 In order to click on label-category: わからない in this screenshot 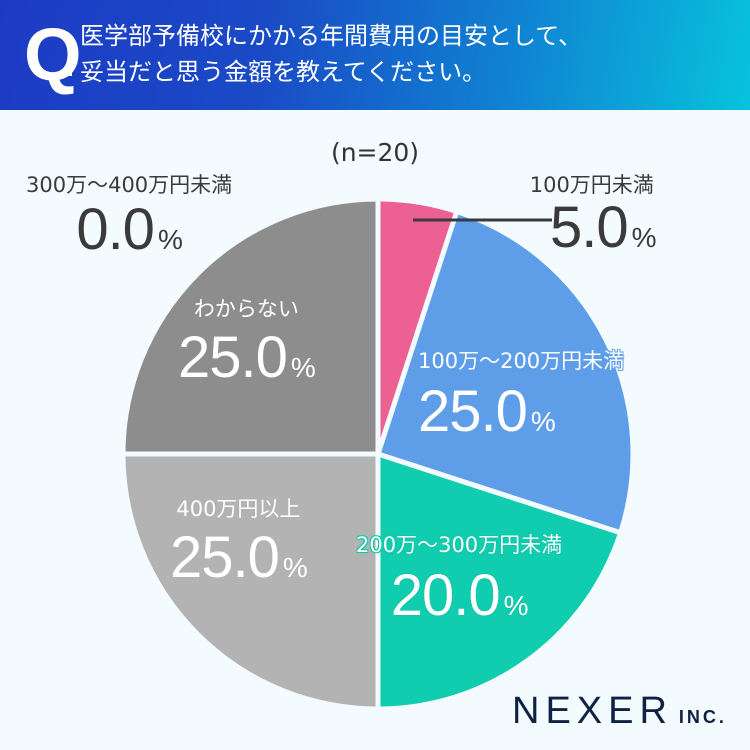, I will do `click(246, 309)`.